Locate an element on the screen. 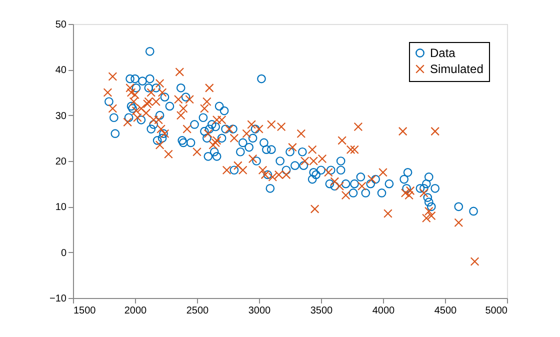 The width and height of the screenshot is (560, 337). x-tick-label: 2000 is located at coordinates (136, 311).